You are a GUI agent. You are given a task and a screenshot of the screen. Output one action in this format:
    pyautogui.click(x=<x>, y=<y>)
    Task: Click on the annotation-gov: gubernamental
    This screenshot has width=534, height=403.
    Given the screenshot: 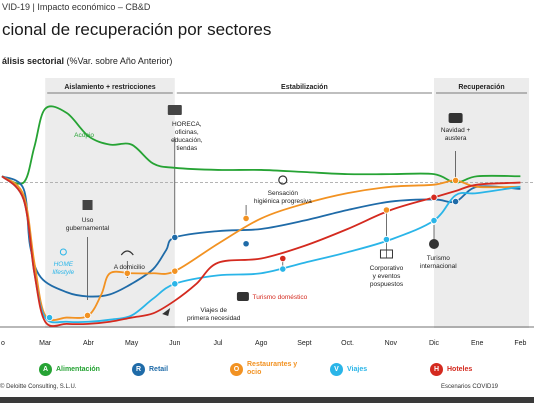 What is the action you would take?
    pyautogui.click(x=88, y=228)
    